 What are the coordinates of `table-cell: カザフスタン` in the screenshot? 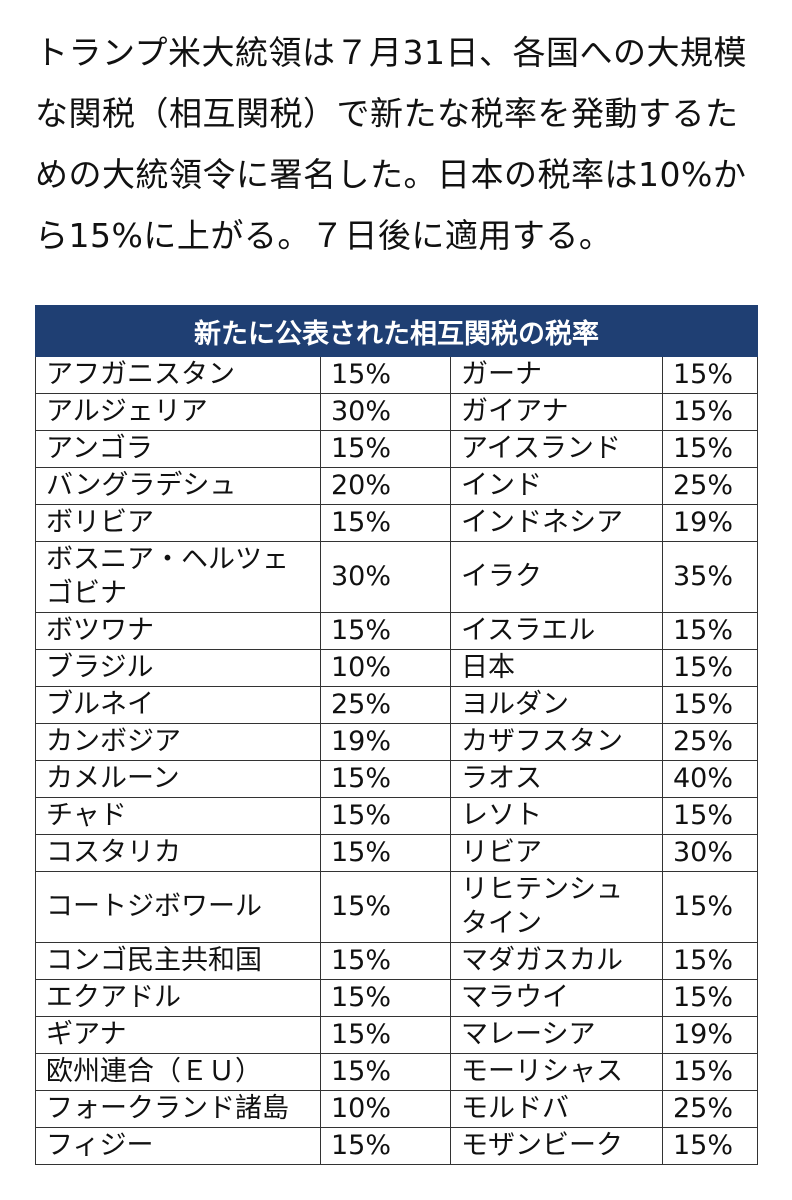 It's located at (556, 742).